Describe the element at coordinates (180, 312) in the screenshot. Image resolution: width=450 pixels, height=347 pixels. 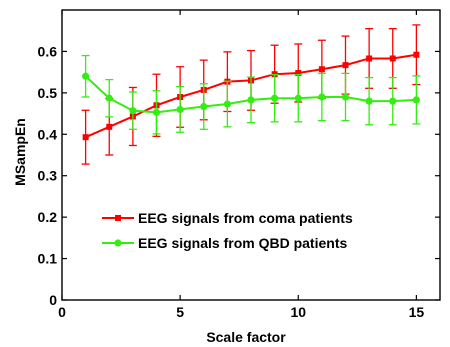
I see `x-tick-label: 5` at that location.